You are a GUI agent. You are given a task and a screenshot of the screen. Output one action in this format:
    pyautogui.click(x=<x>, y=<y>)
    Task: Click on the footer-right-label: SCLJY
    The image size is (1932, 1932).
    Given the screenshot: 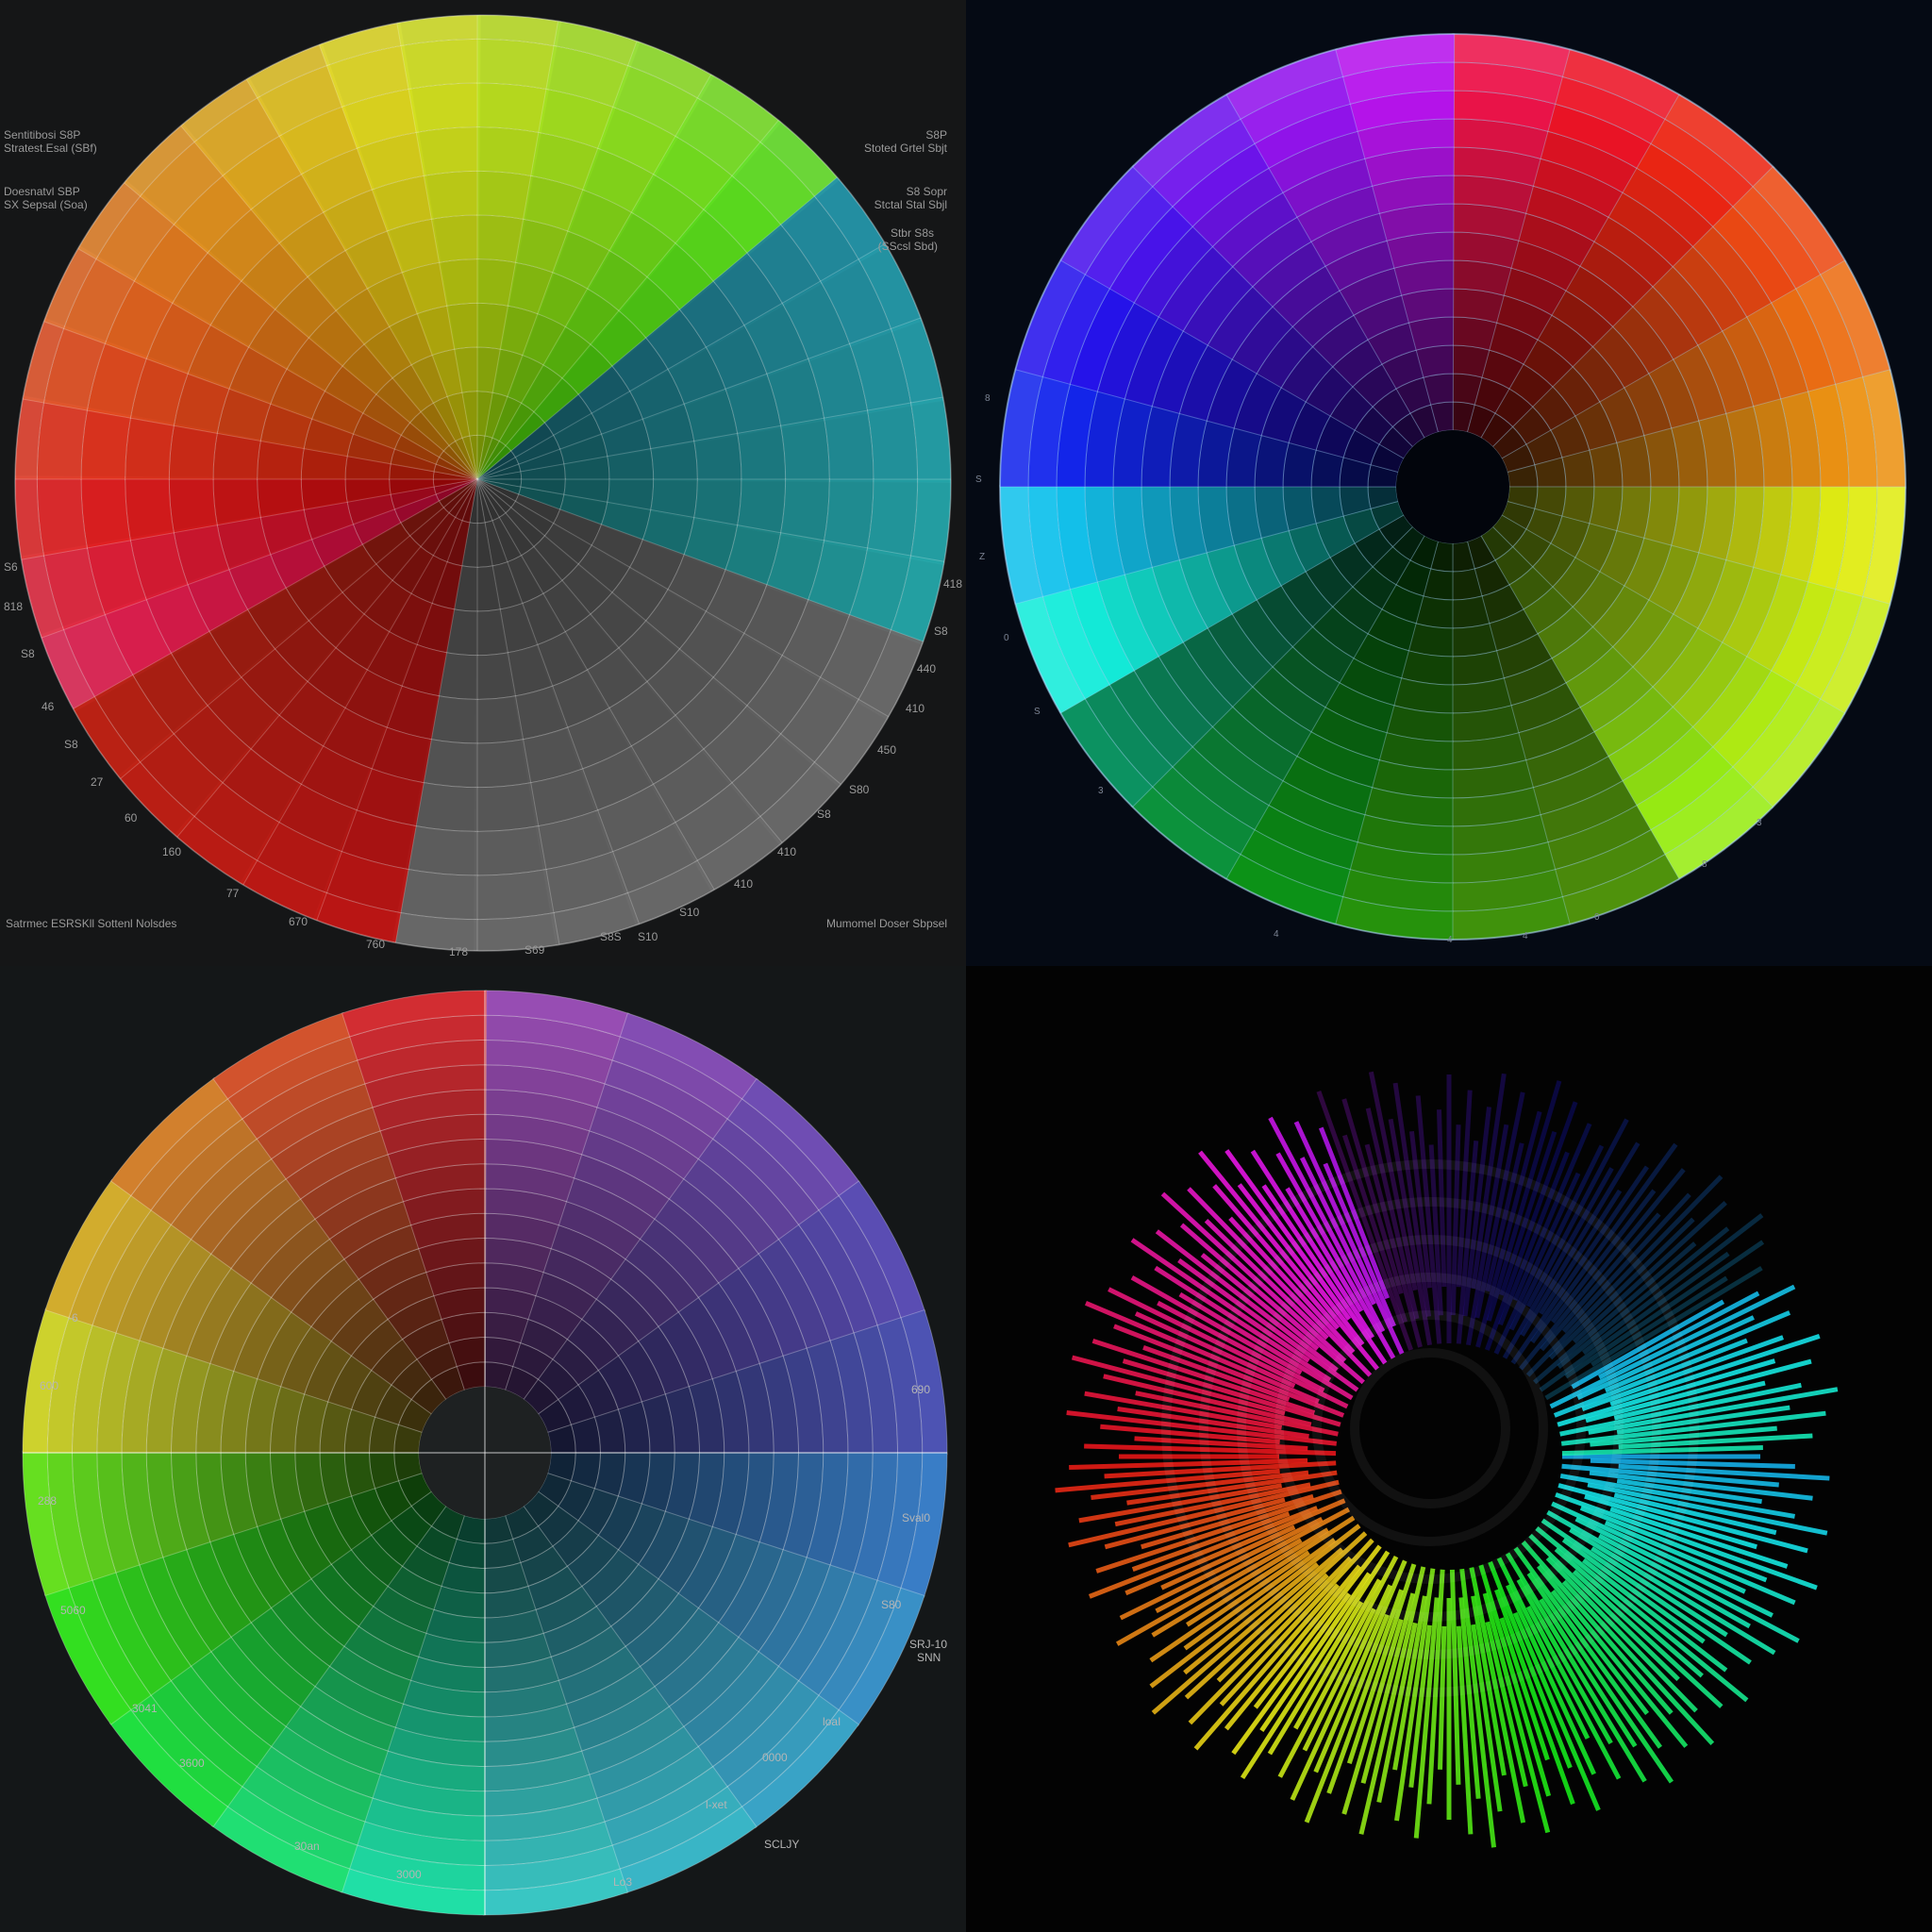 What is the action you would take?
    pyautogui.click(x=782, y=1844)
    